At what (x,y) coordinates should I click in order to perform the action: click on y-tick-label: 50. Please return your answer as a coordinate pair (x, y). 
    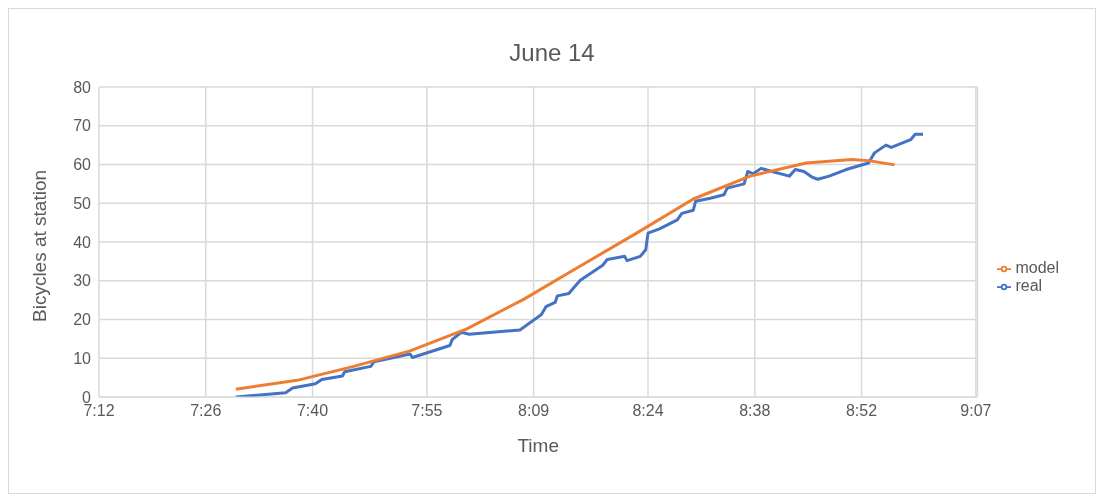
    Looking at the image, I should click on (82, 203).